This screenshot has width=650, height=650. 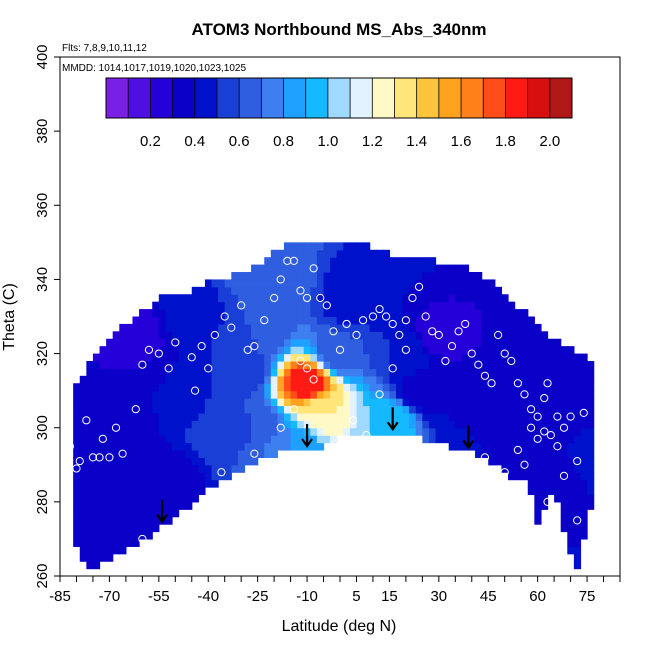 I want to click on down-arrow-marker, so click(x=392, y=419).